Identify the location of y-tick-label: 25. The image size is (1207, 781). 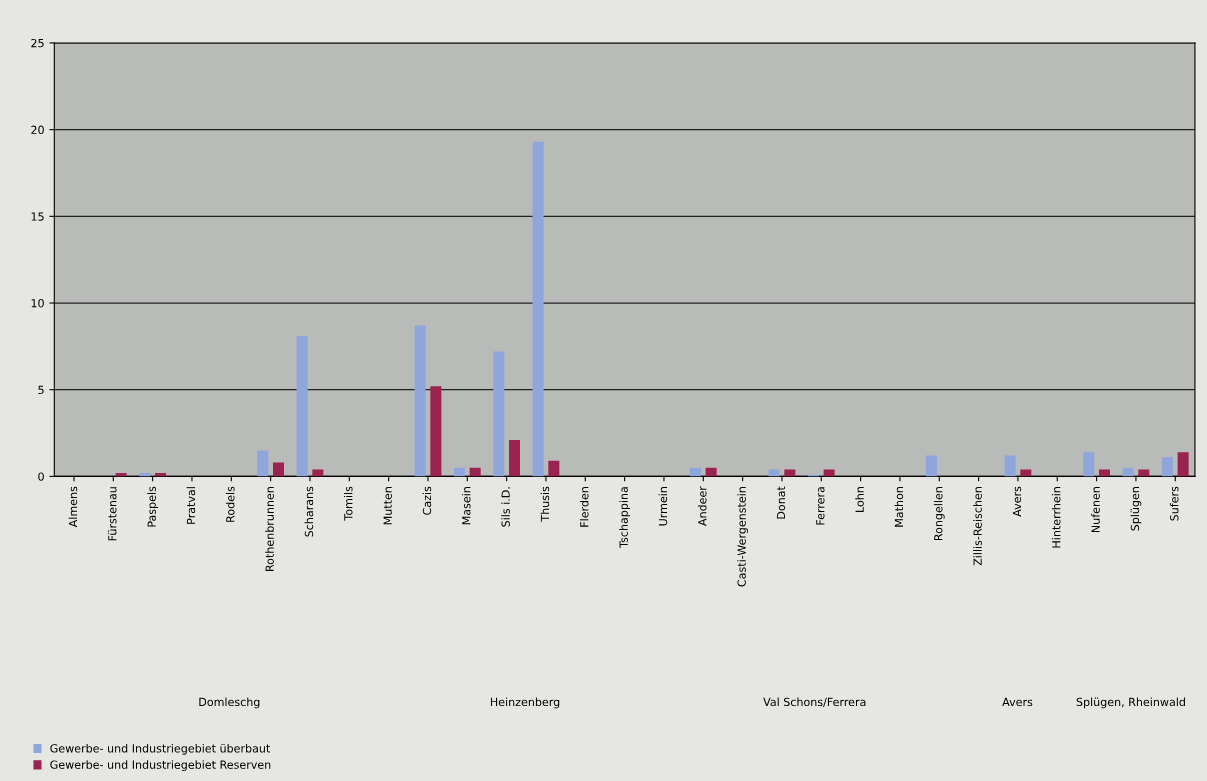
(37, 43).